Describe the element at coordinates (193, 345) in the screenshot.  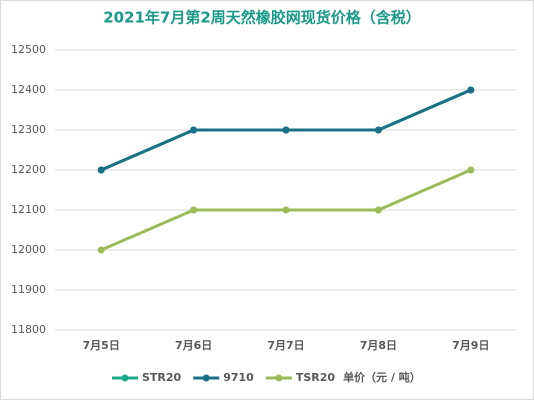
I see `x-tick-label: 7月6日` at that location.